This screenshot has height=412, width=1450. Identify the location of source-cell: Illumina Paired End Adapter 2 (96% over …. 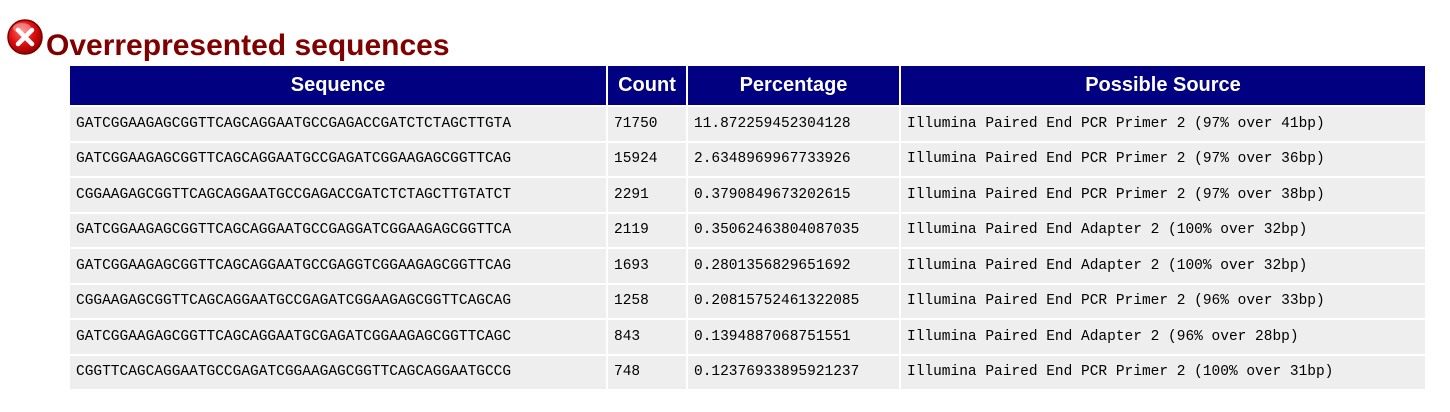
(1163, 337).